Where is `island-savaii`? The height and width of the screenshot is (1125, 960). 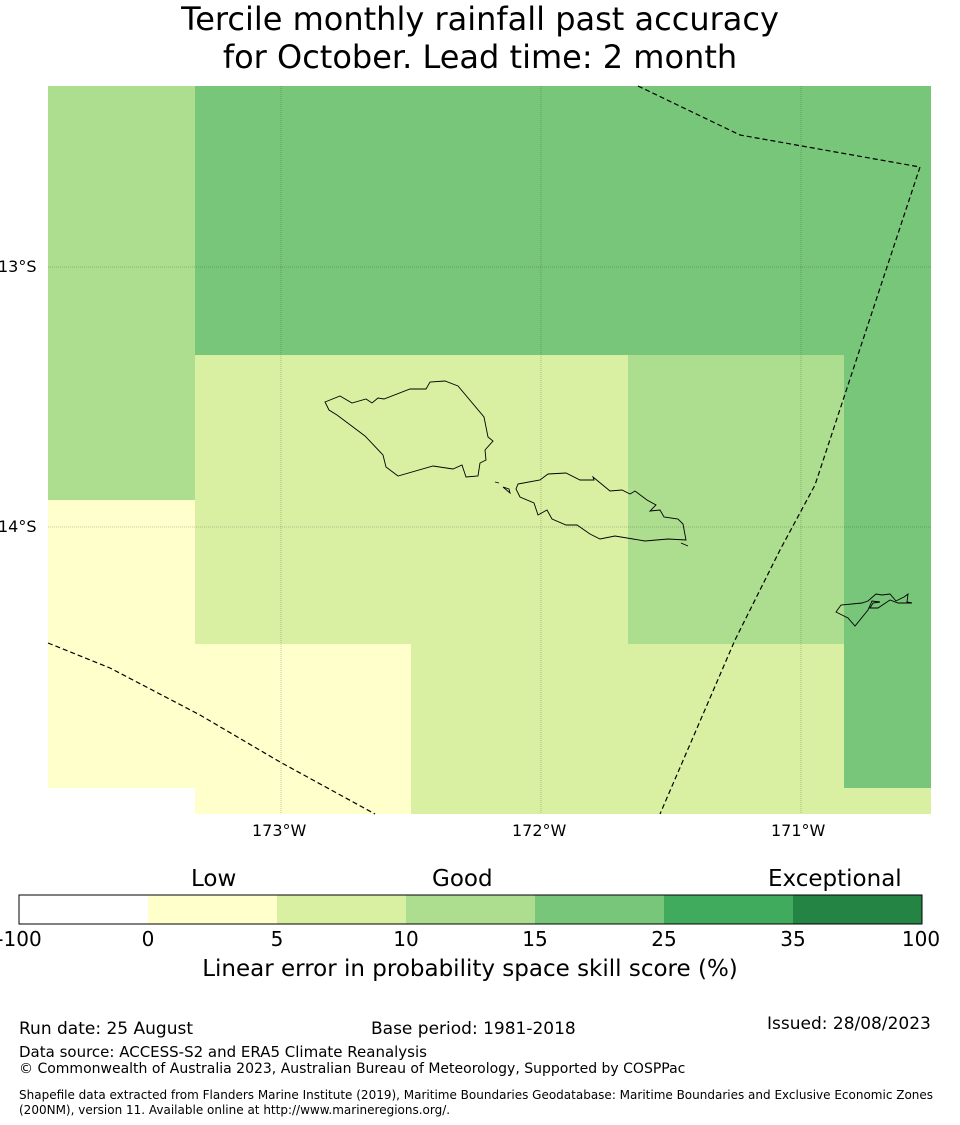 island-savaii is located at coordinates (409, 429).